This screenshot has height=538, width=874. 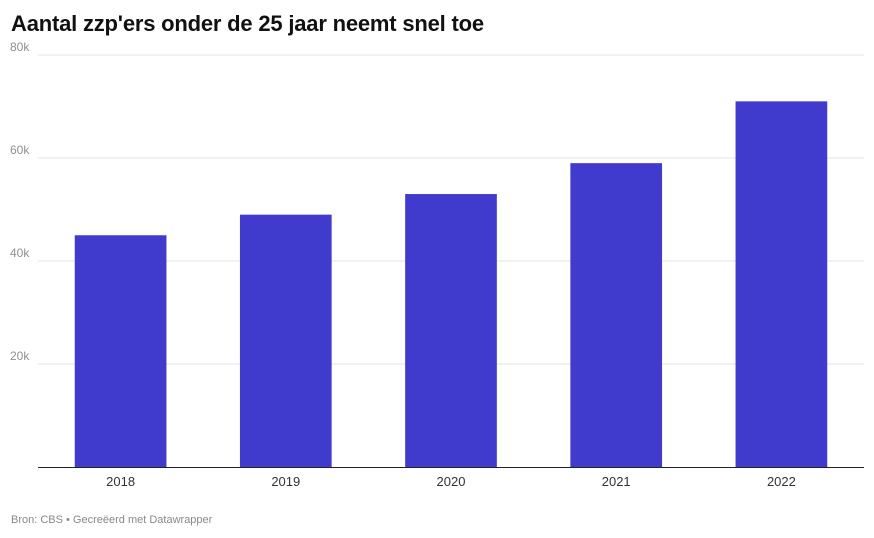 I want to click on x-tick-label: 2021, so click(x=616, y=481).